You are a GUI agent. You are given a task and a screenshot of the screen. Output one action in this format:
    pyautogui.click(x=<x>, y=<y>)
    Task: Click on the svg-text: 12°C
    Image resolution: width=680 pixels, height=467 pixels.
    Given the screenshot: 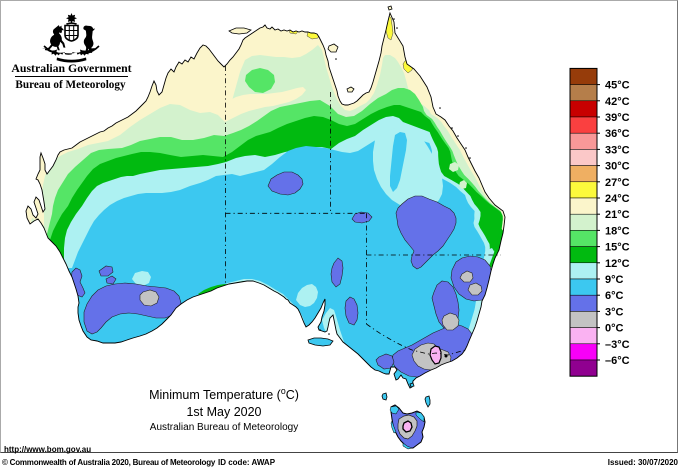 What is the action you would take?
    pyautogui.click(x=617, y=264)
    